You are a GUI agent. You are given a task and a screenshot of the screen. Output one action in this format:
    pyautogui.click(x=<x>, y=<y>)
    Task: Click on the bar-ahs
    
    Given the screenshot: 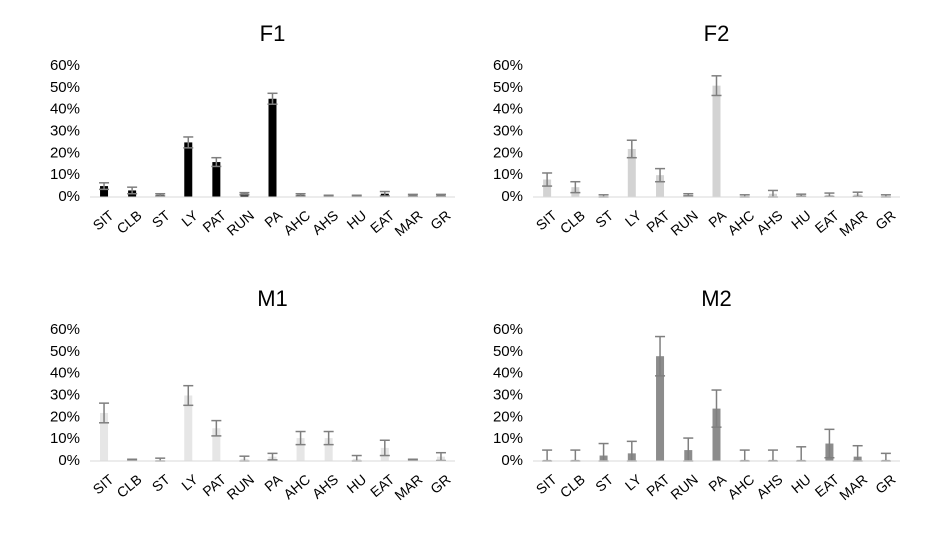 What is the action you would take?
    pyautogui.click(x=328, y=449)
    